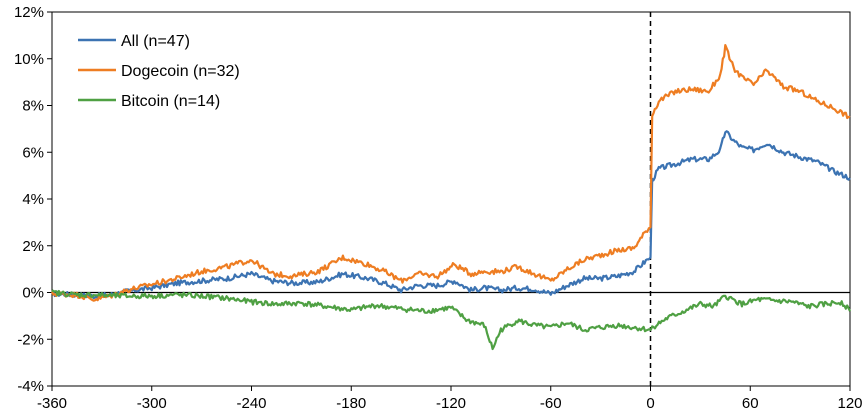 The width and height of the screenshot is (868, 416). Describe the element at coordinates (750, 403) in the screenshot. I see `x-tick-label: 60` at that location.